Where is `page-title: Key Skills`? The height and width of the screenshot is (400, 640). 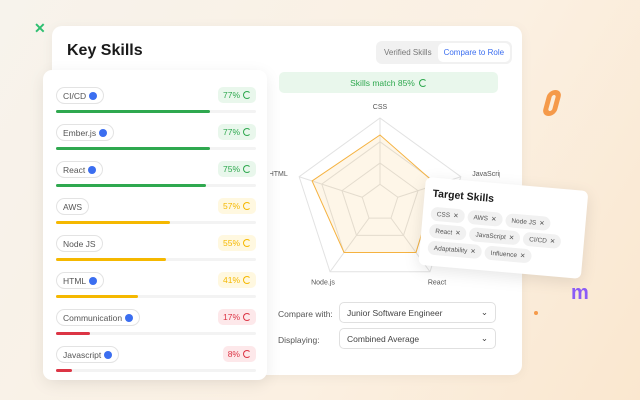
page-title: Key Skills is located at coordinates (105, 50).